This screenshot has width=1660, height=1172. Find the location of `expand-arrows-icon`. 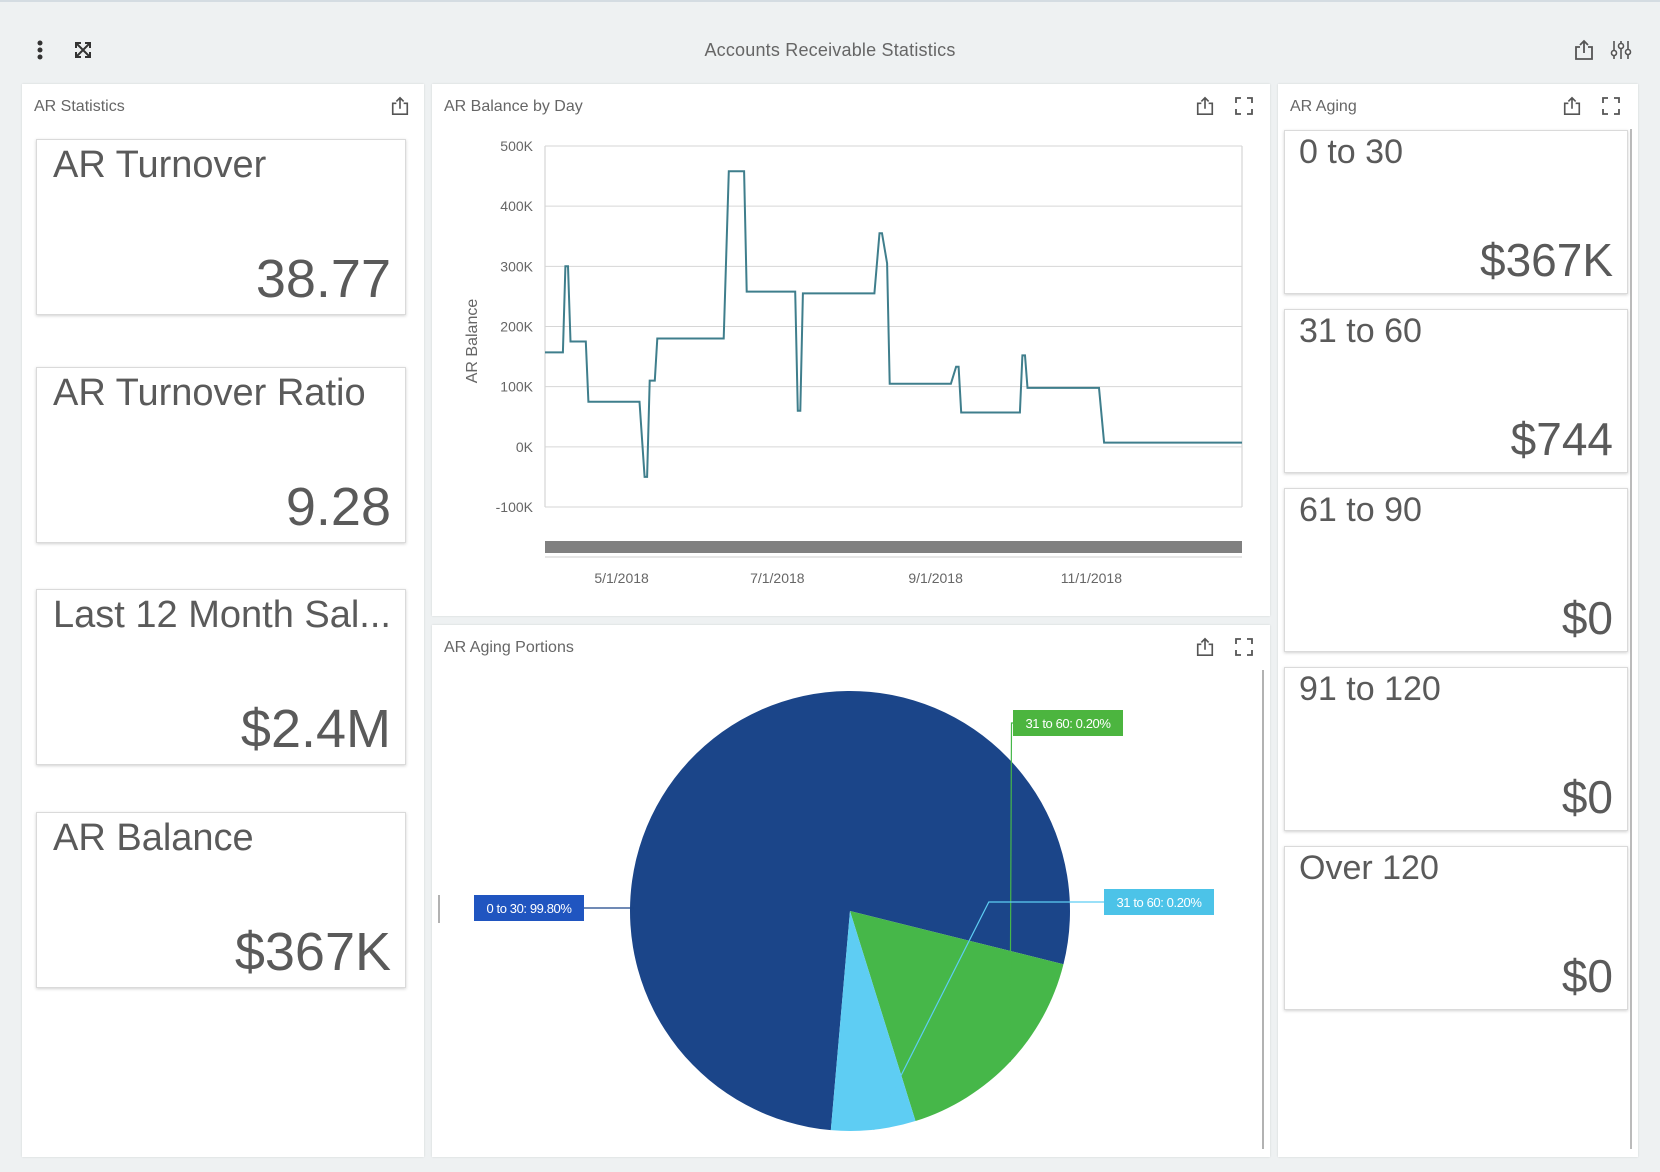

expand-arrows-icon is located at coordinates (83, 50).